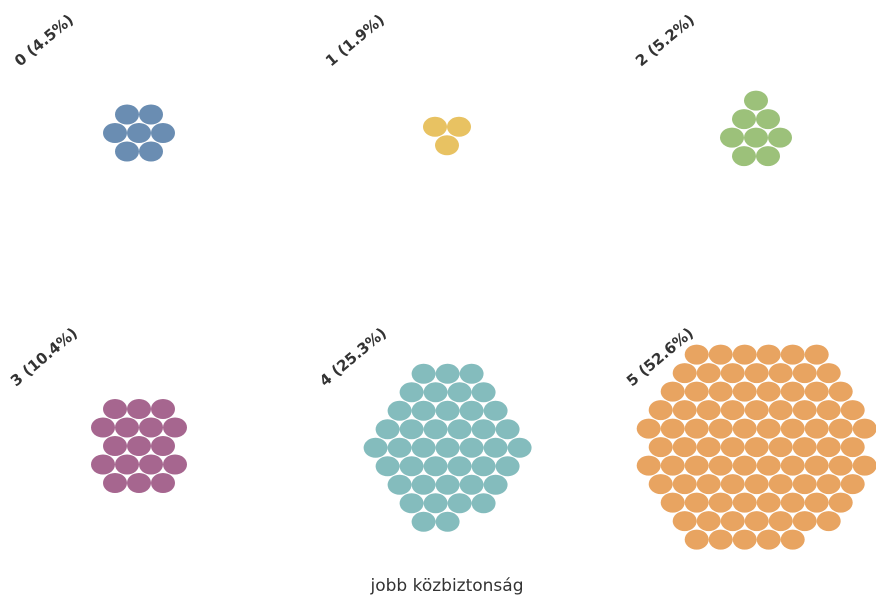  Describe the element at coordinates (44, 40) in the screenshot. I see `panel-label-0: 0 (4.5%)` at that location.